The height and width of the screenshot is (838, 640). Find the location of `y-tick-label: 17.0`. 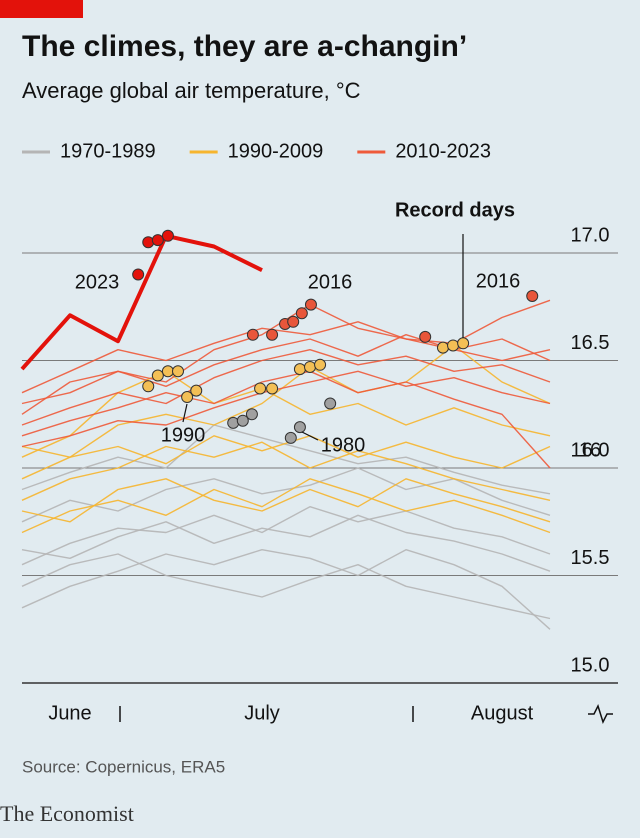

y-tick-label: 17.0 is located at coordinates (590, 235).